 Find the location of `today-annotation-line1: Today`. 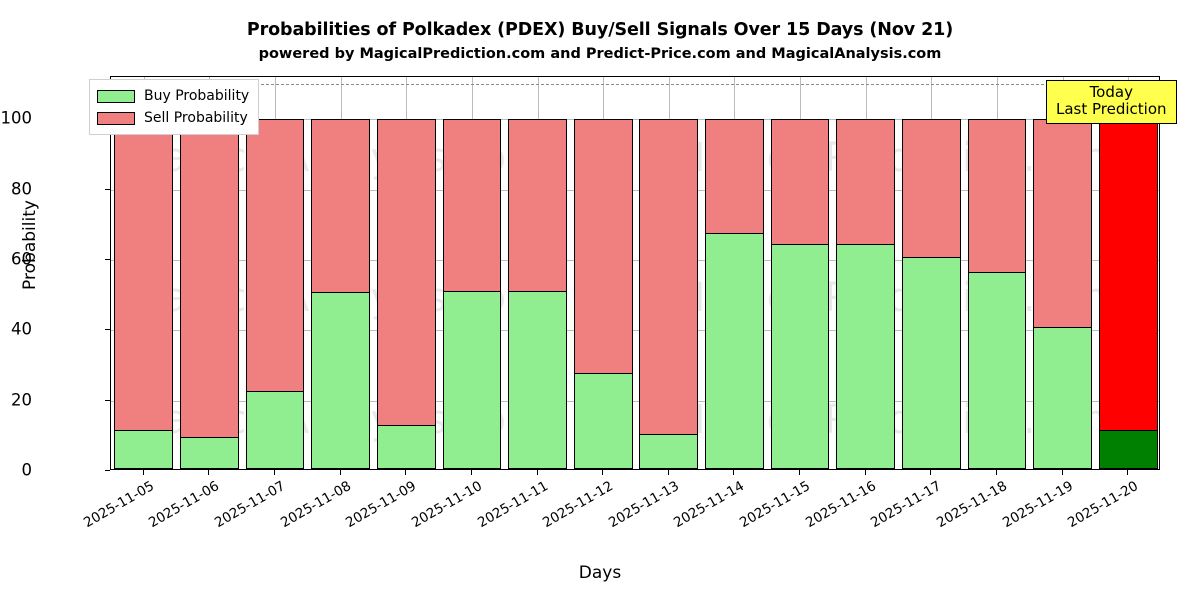

today-annotation-line1: Today is located at coordinates (1111, 92).